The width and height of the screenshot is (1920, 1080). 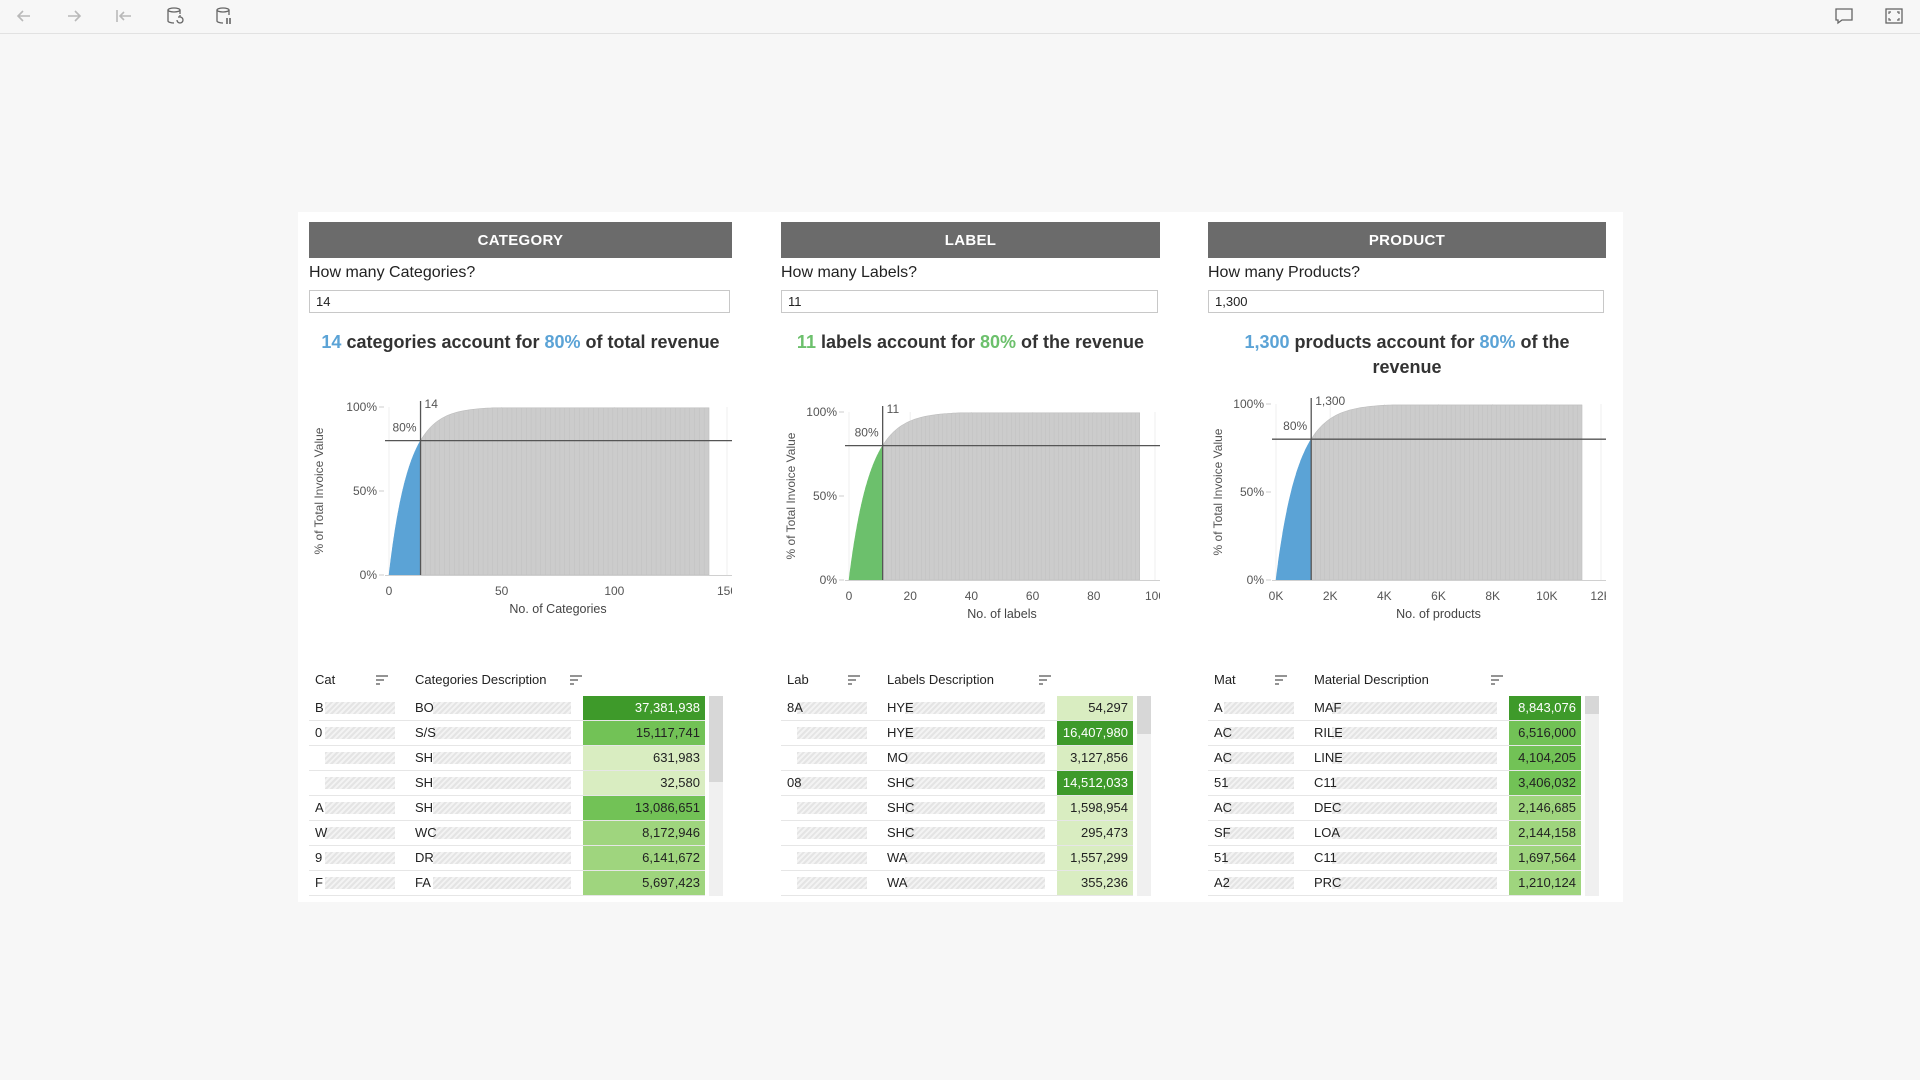 What do you see at coordinates (1894, 16) in the screenshot?
I see `fullscreen-button` at bounding box center [1894, 16].